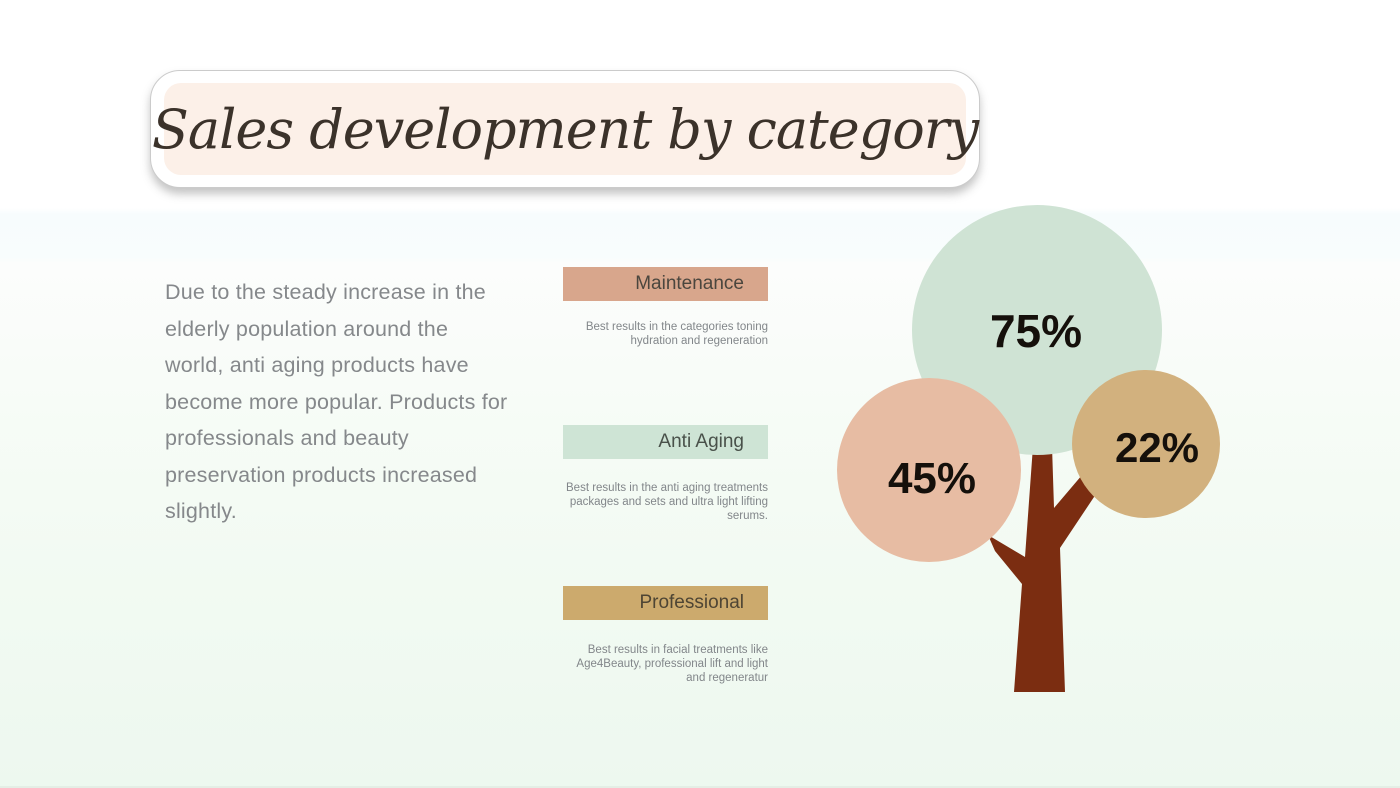 The height and width of the screenshot is (788, 1400). What do you see at coordinates (1157, 447) in the screenshot?
I see `bubble-value-professional: 22%` at bounding box center [1157, 447].